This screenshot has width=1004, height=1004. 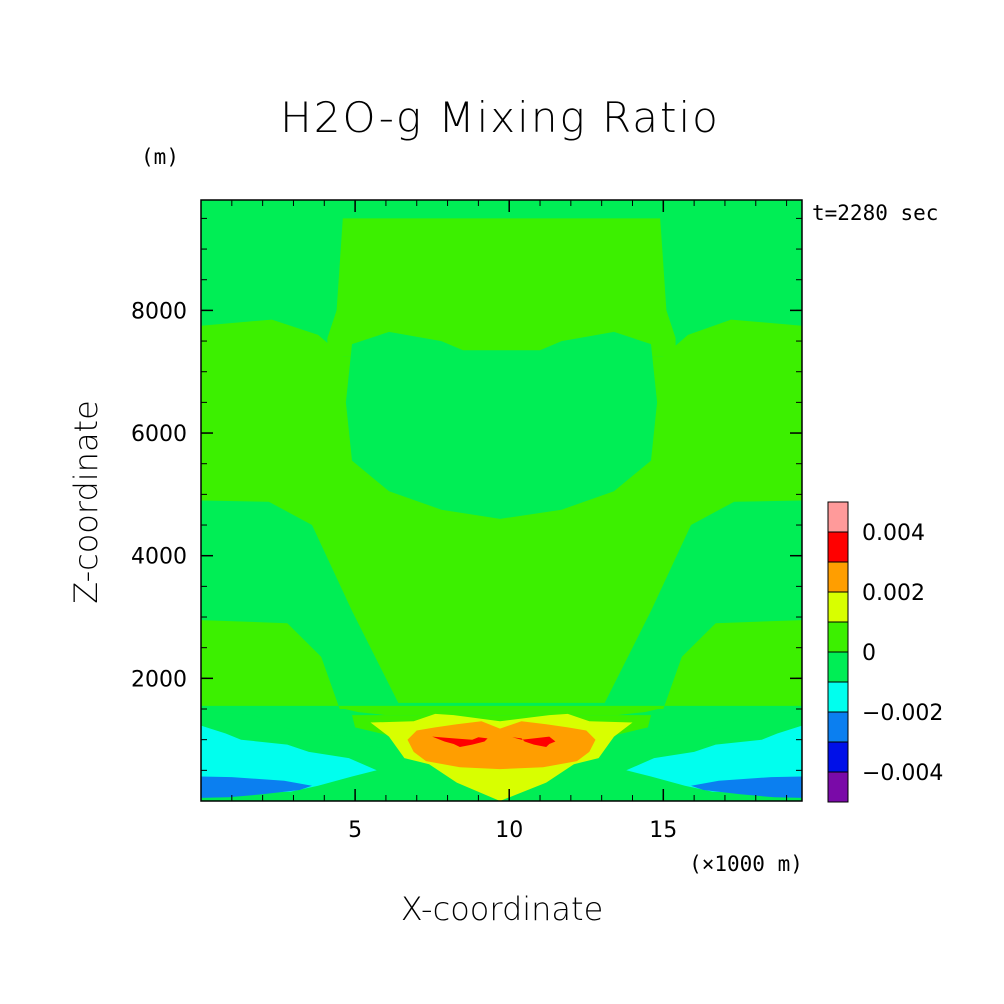 What do you see at coordinates (159, 679) in the screenshot?
I see `y-tick-label: 2000` at bounding box center [159, 679].